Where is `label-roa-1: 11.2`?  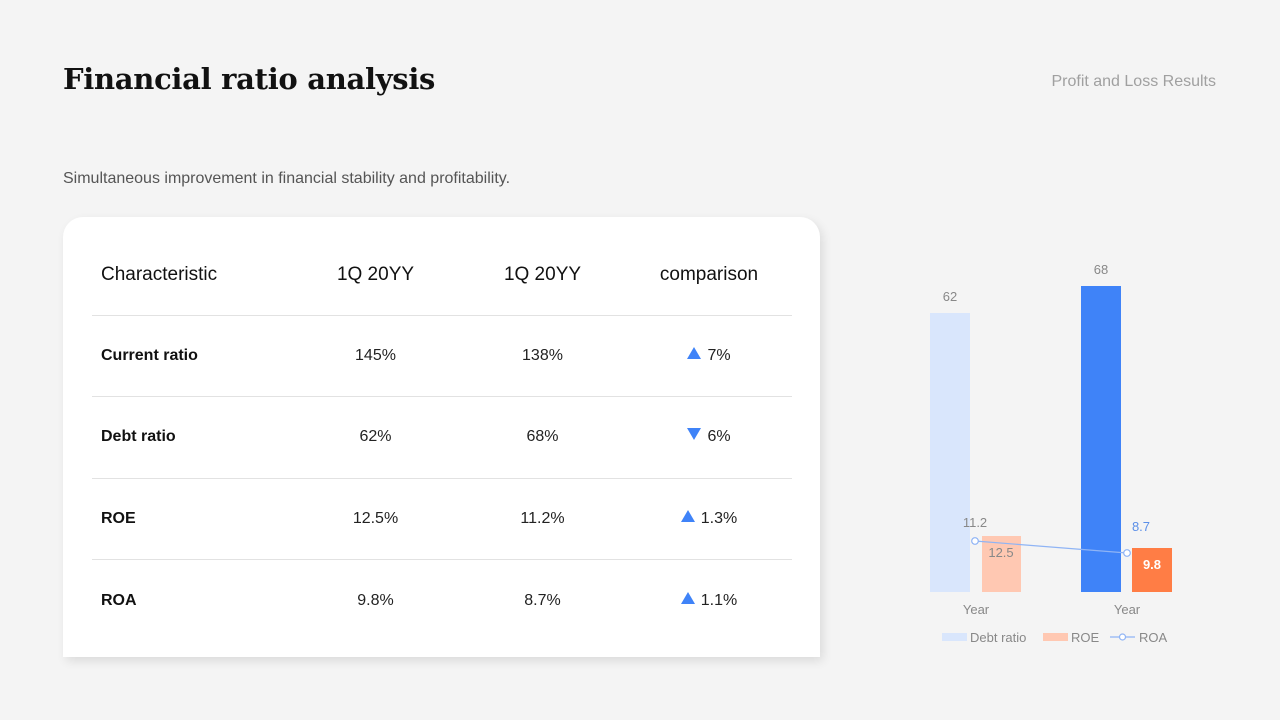 label-roa-1: 11.2 is located at coordinates (975, 522).